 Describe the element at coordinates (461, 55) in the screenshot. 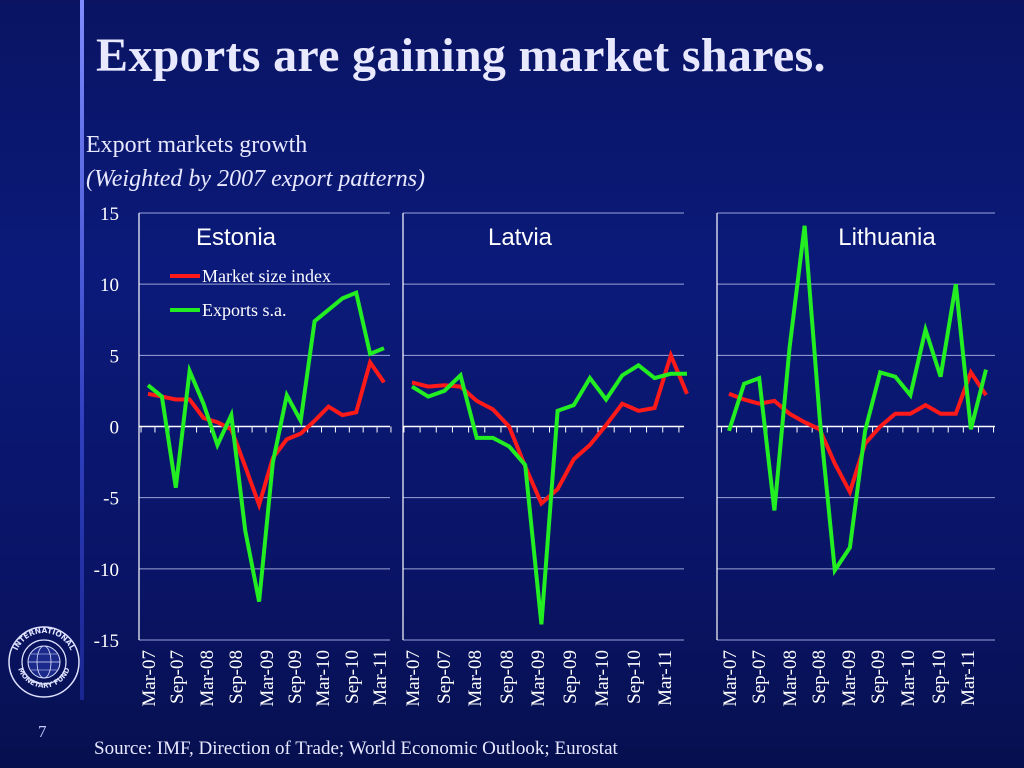

I see `slide-title: Exports are gaining market shares.` at that location.